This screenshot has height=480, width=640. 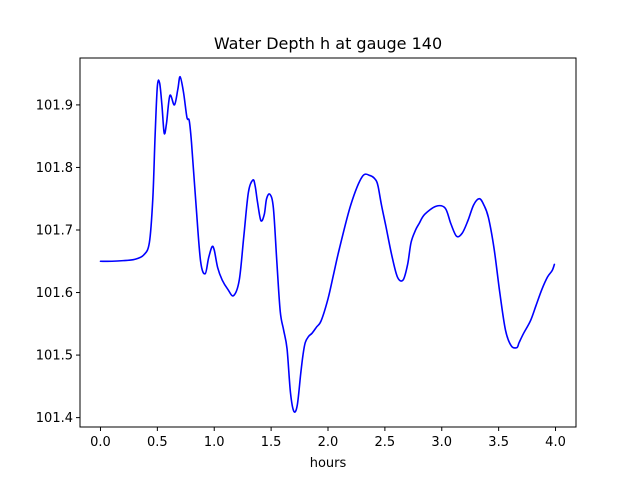 I want to click on x-tick-label: 3.0, so click(x=441, y=442).